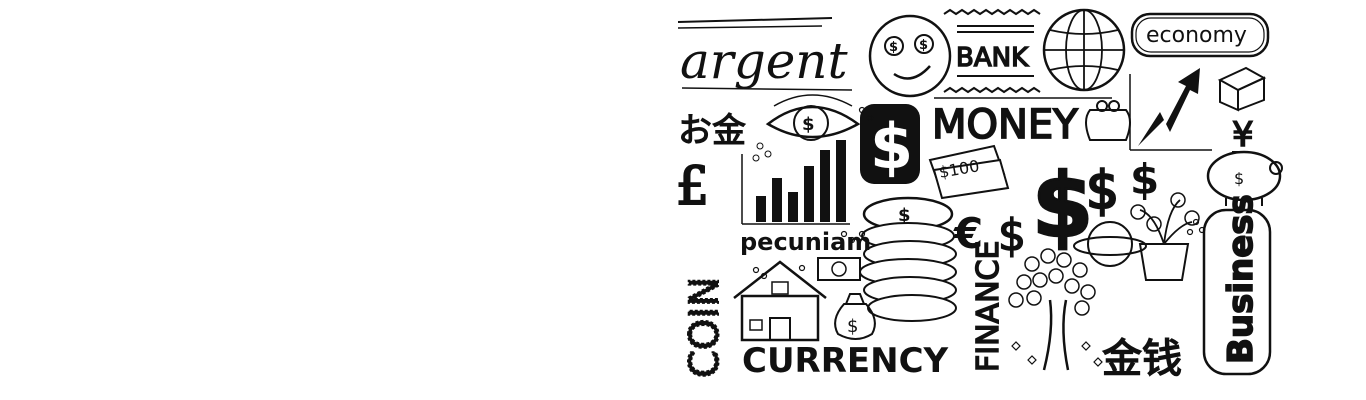 This screenshot has height=400, width=1366. I want to click on svg-text: COIN, so click(705, 327).